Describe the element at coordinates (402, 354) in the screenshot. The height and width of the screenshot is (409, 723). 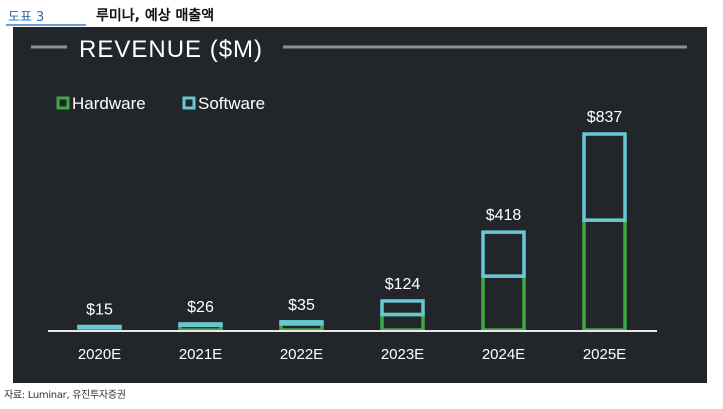
I see `x-tick-label: 2023E` at that location.